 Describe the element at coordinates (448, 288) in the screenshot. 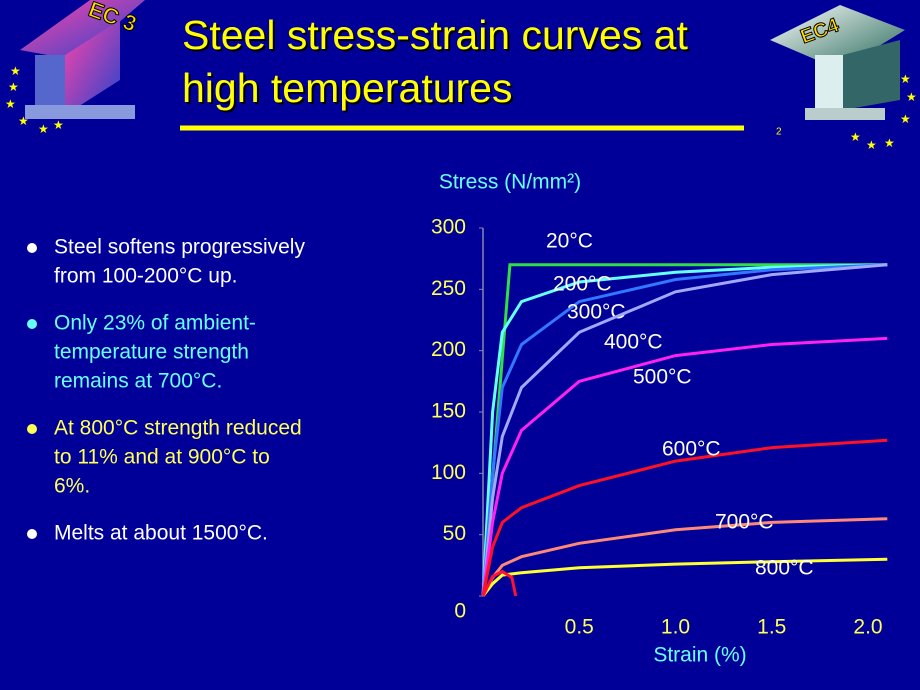

I see `y-tick-label: 250` at that location.